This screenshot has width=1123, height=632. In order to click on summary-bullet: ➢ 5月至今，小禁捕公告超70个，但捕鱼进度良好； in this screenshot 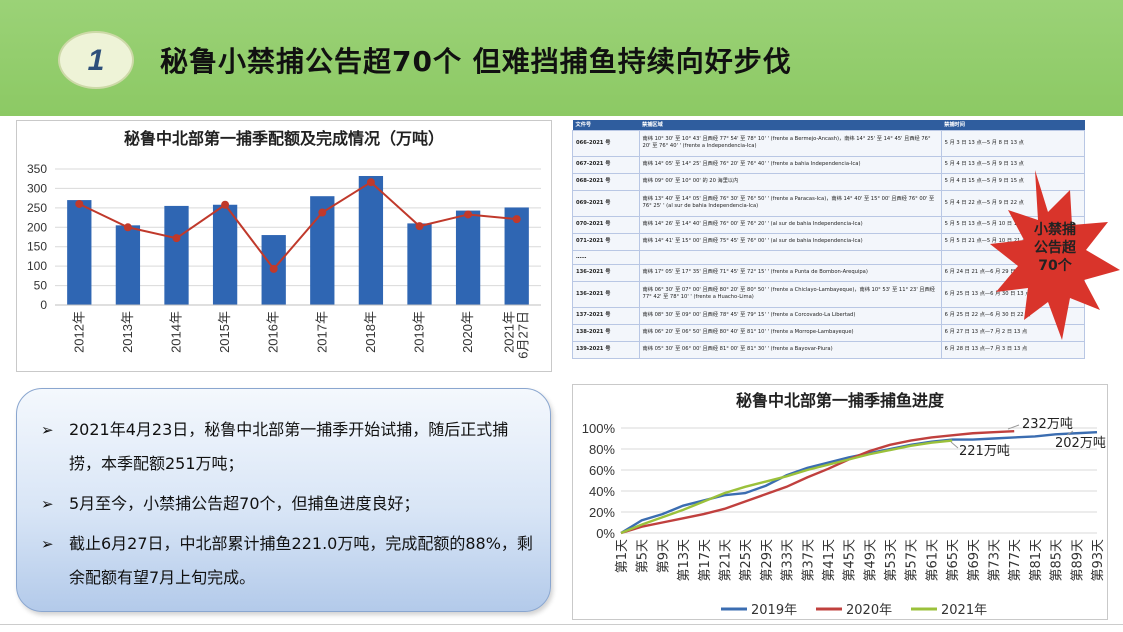, I will do `click(288, 504)`.